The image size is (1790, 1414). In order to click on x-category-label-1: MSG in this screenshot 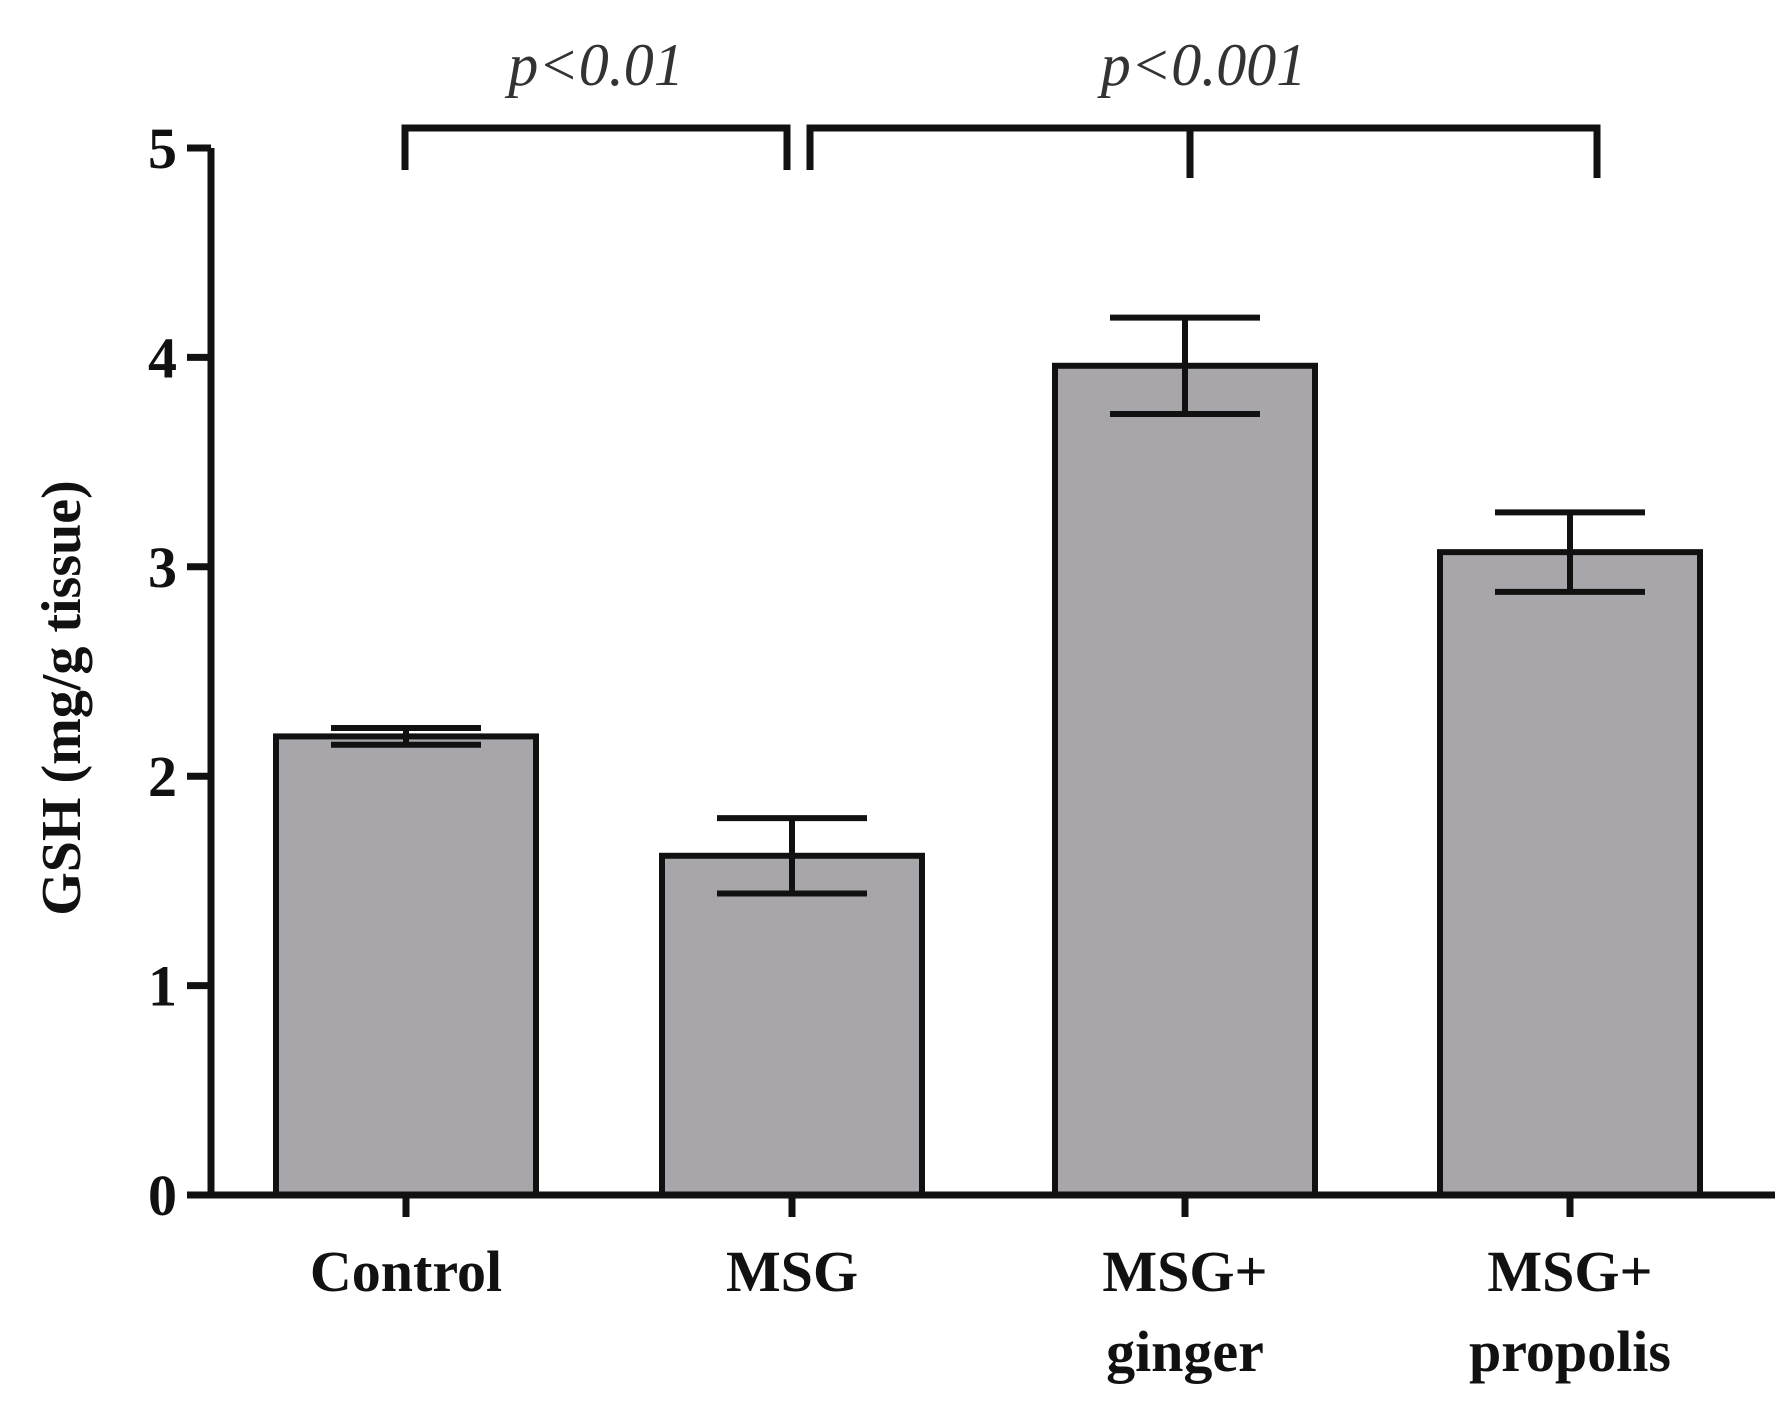, I will do `click(792, 1271)`.